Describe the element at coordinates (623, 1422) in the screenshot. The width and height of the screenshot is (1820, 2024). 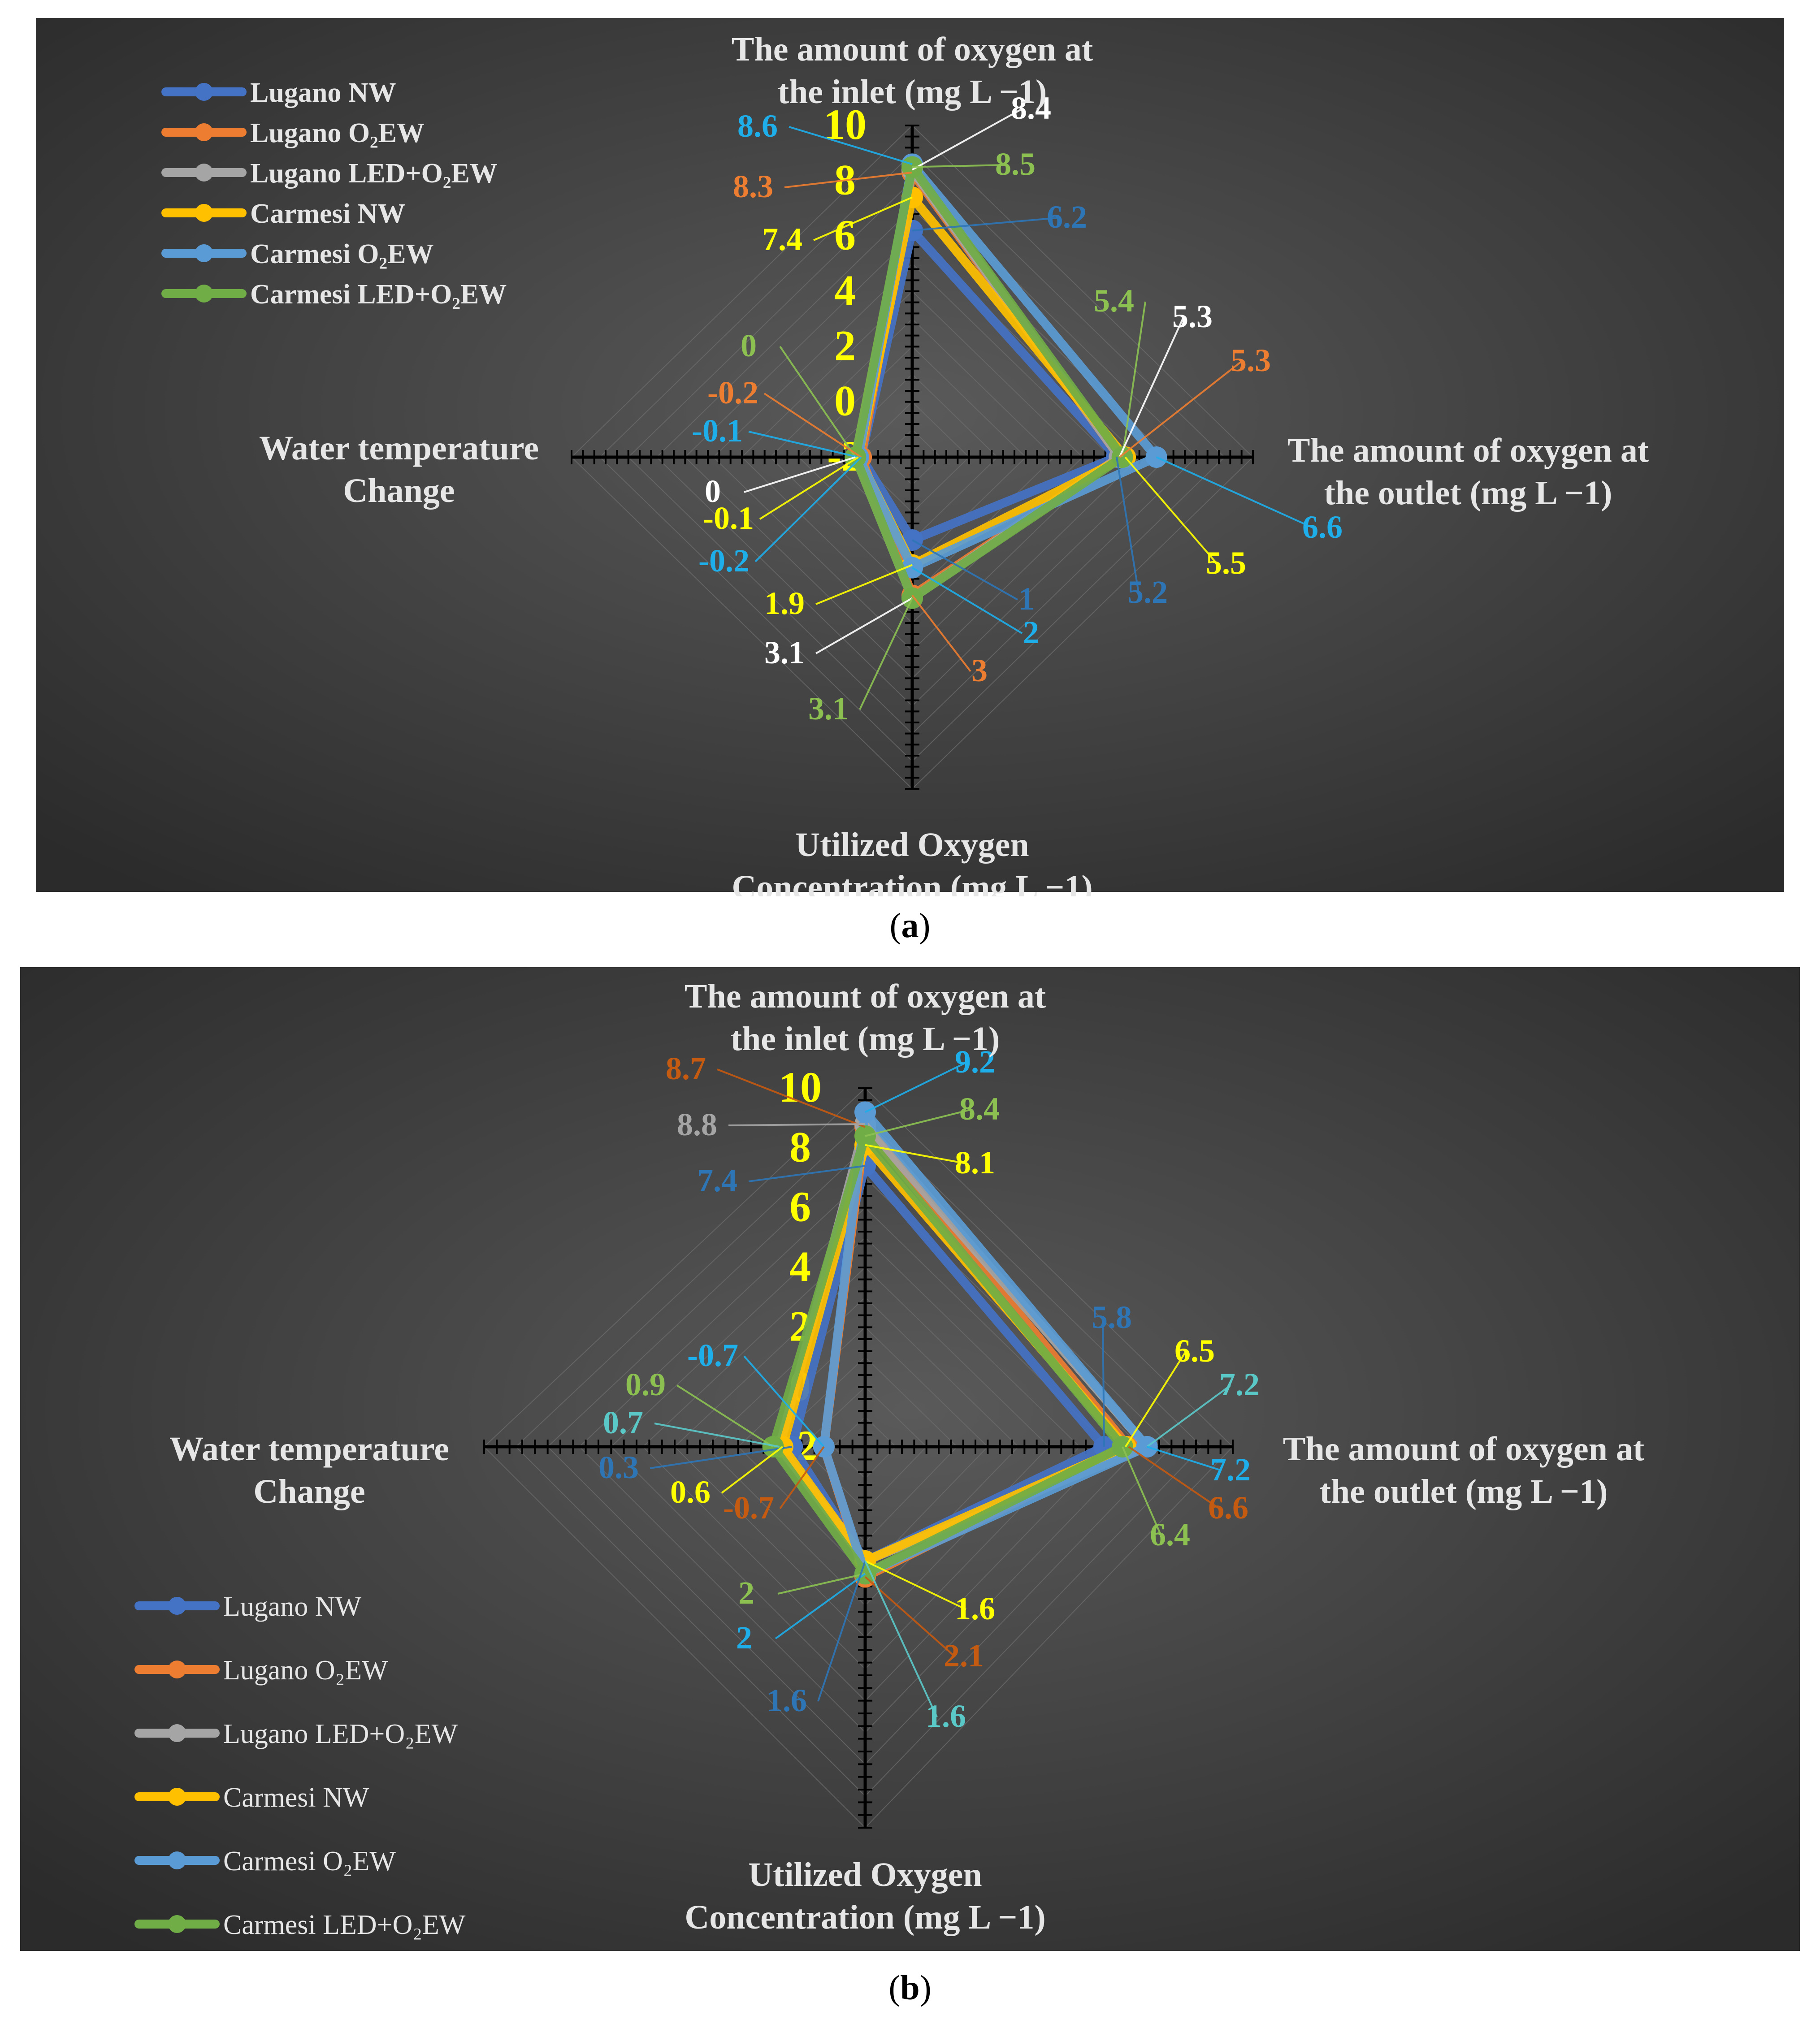
I see `value-label: 0.7` at that location.